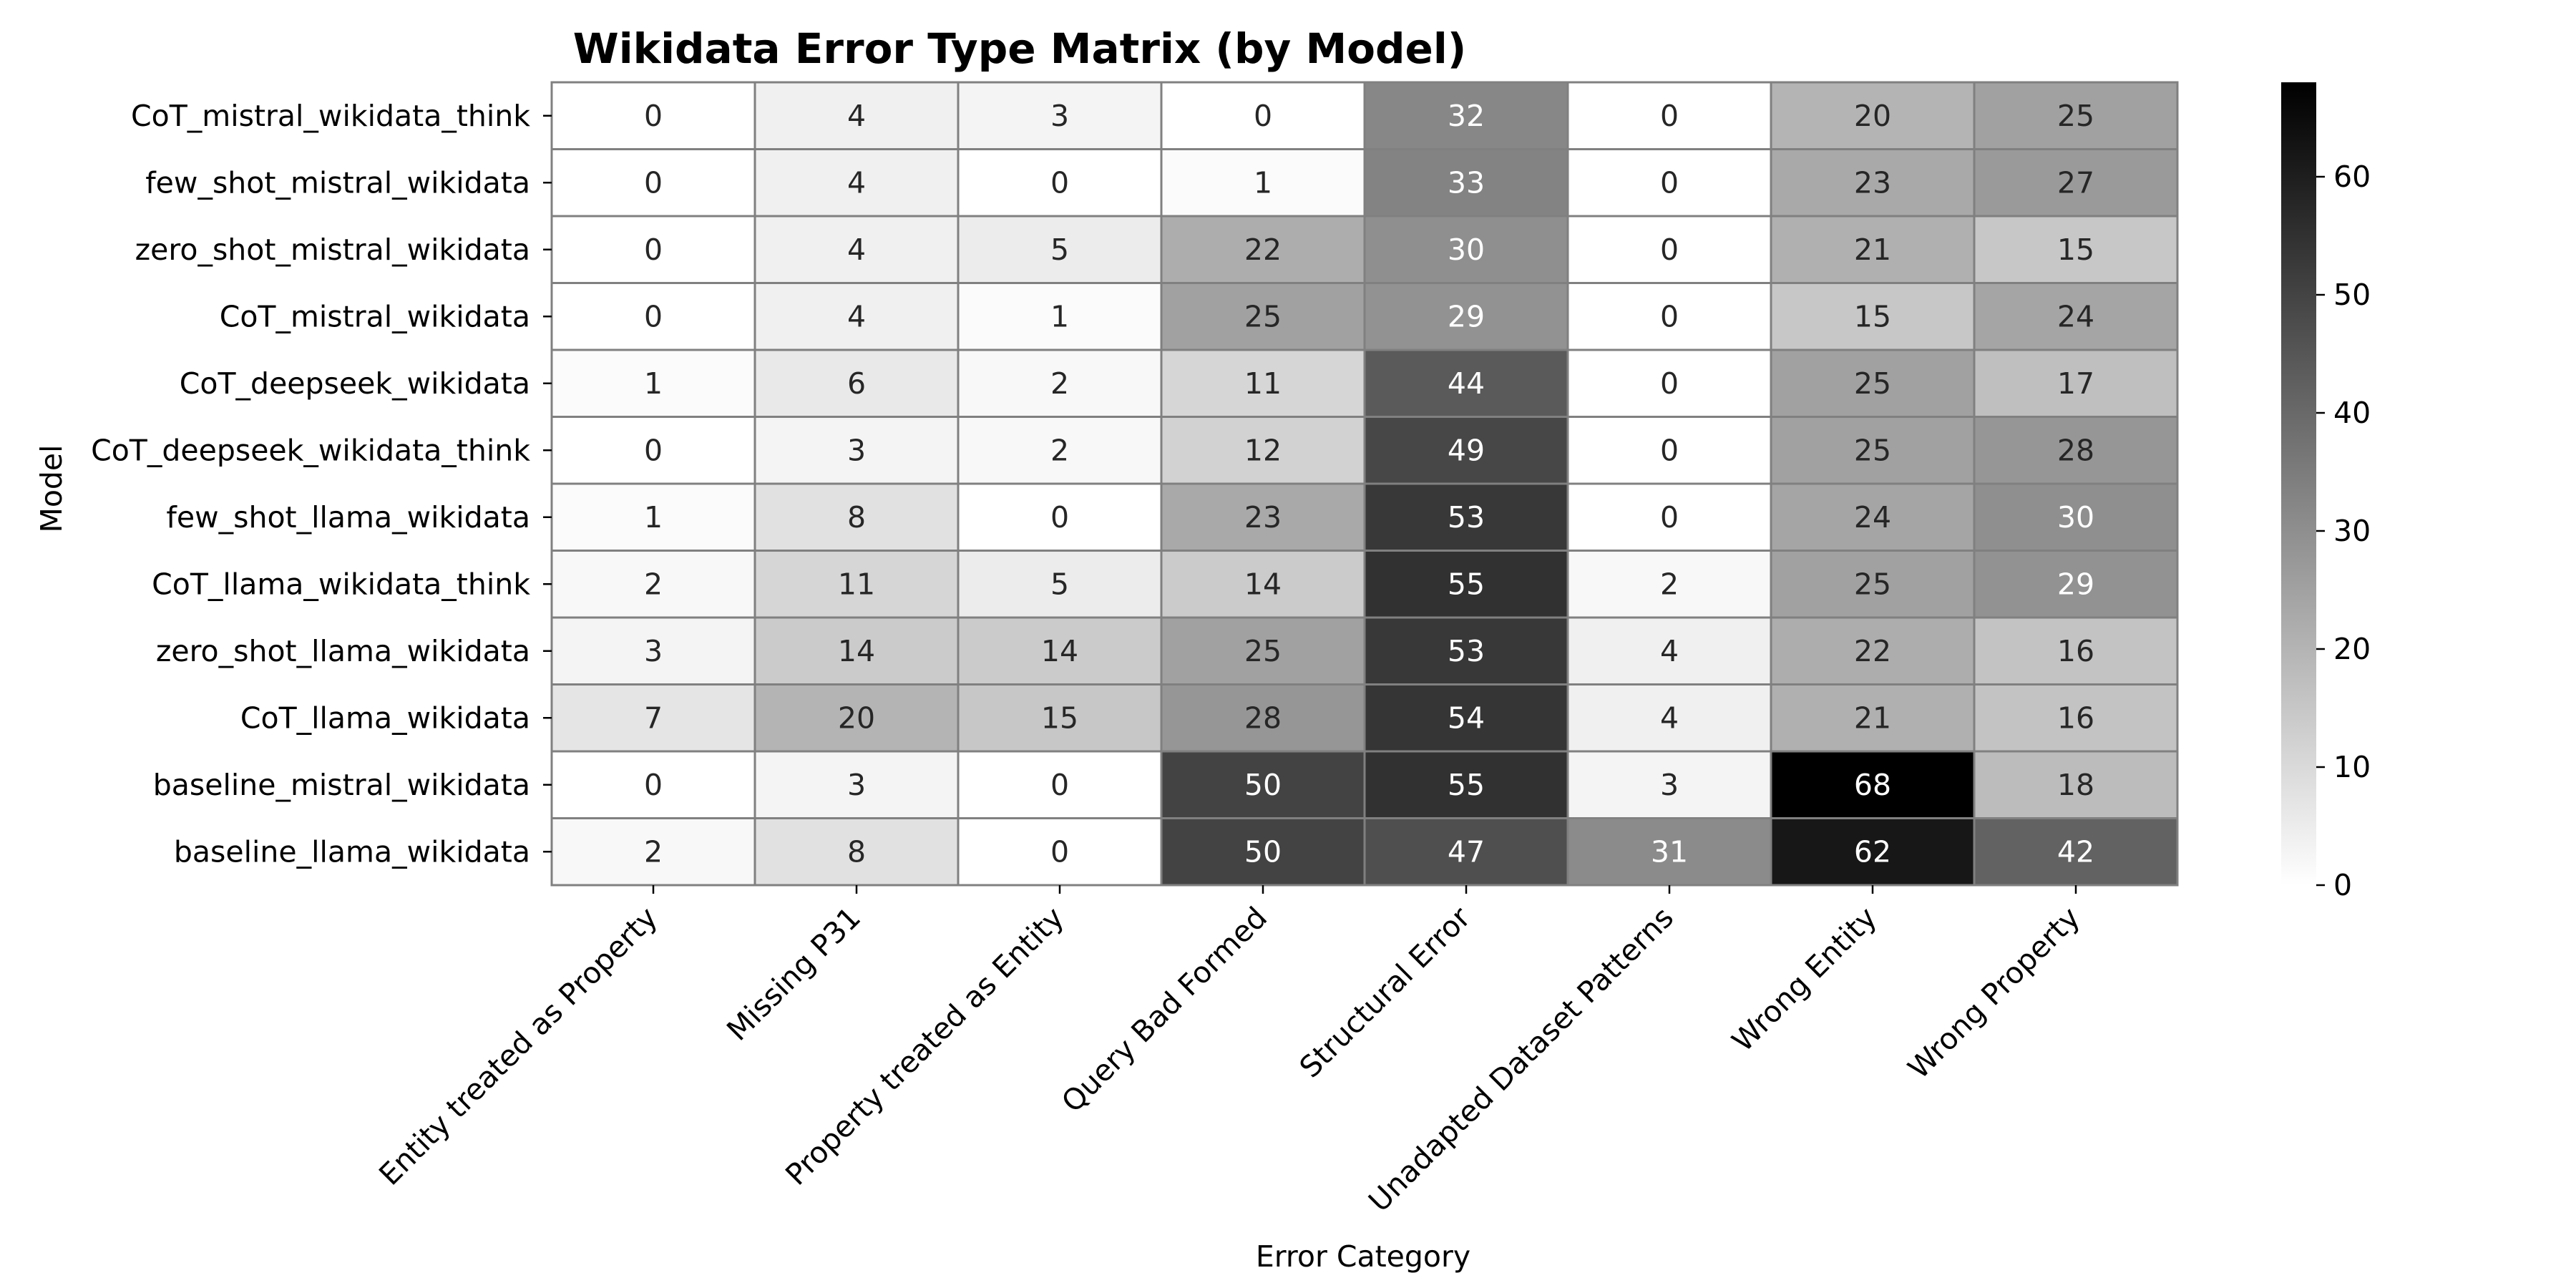 This screenshot has height=1288, width=2576. Describe the element at coordinates (856, 718) in the screenshot. I see `cell-value-label: 20` at that location.